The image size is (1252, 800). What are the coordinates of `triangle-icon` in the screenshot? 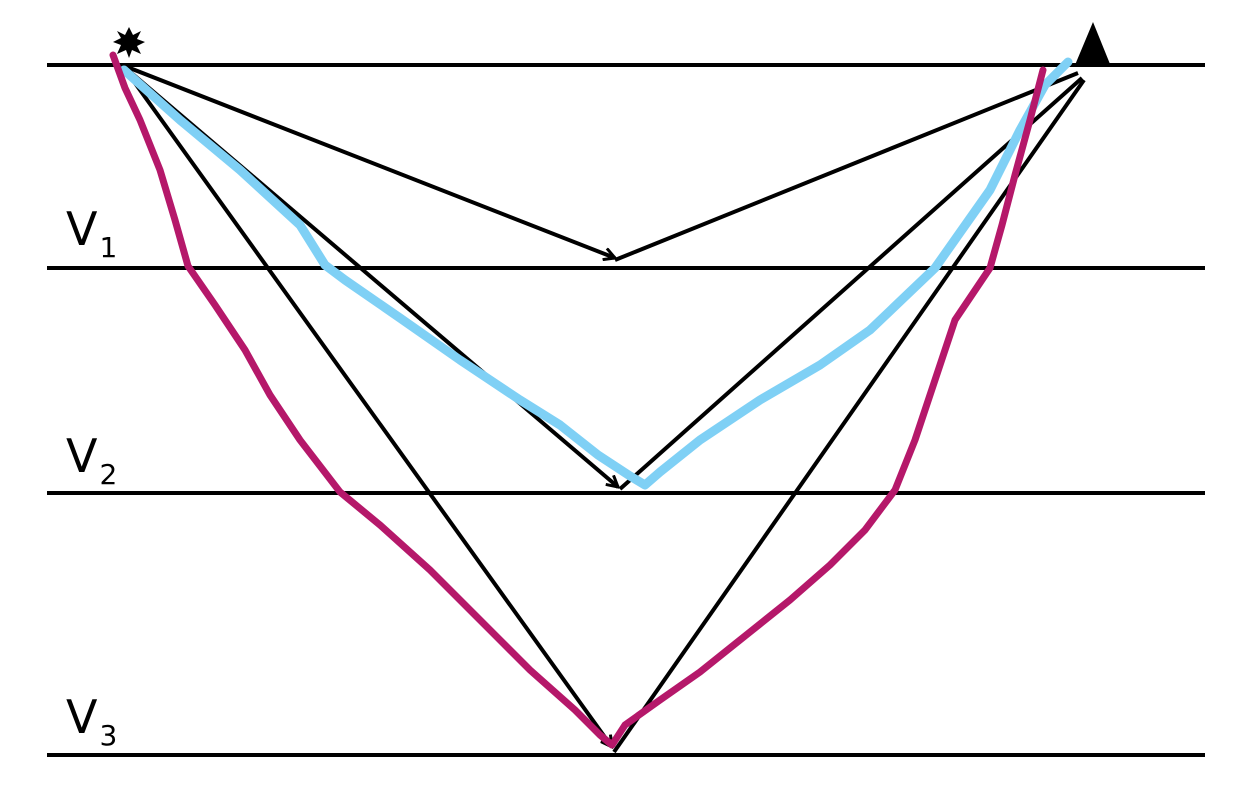 It's located at (1092, 43).